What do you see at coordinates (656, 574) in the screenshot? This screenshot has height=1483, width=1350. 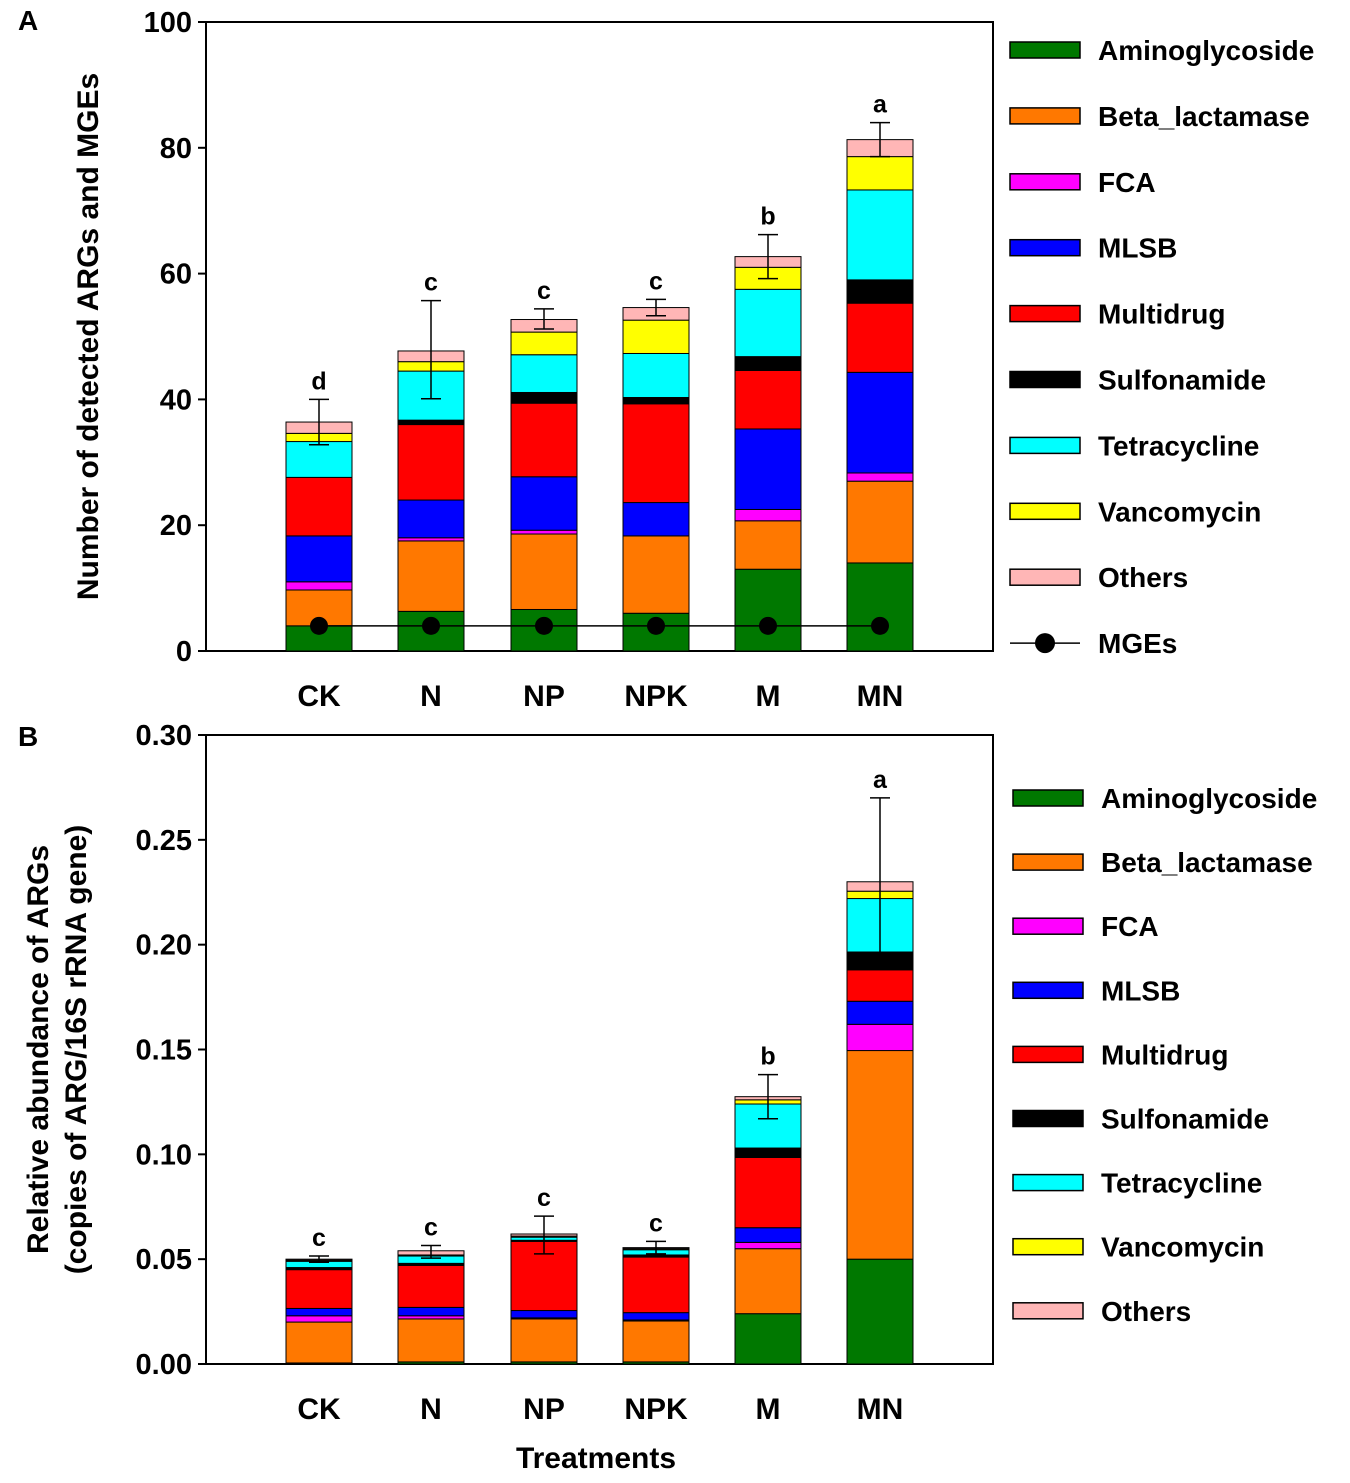 I see `bar-beta-lactamase-npk` at bounding box center [656, 574].